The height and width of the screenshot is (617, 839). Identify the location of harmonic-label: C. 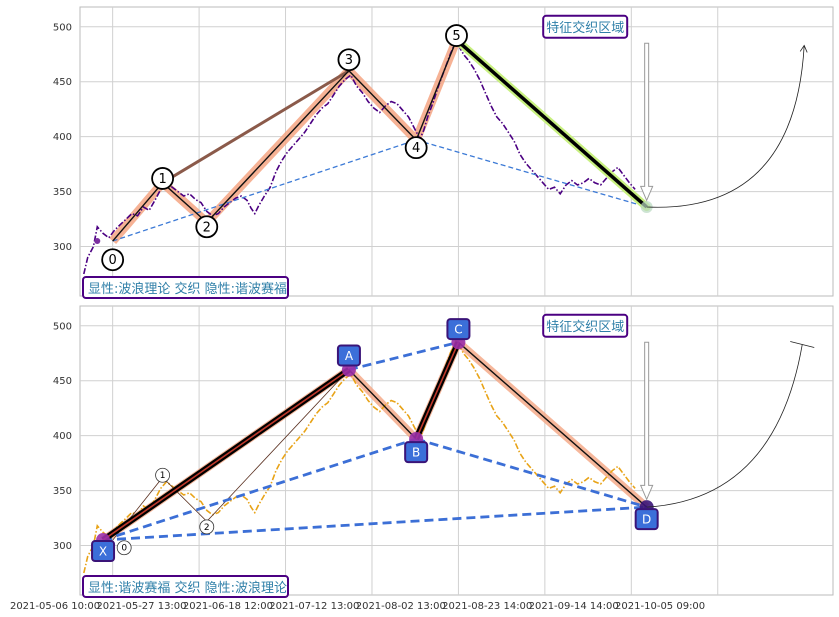
(458, 330).